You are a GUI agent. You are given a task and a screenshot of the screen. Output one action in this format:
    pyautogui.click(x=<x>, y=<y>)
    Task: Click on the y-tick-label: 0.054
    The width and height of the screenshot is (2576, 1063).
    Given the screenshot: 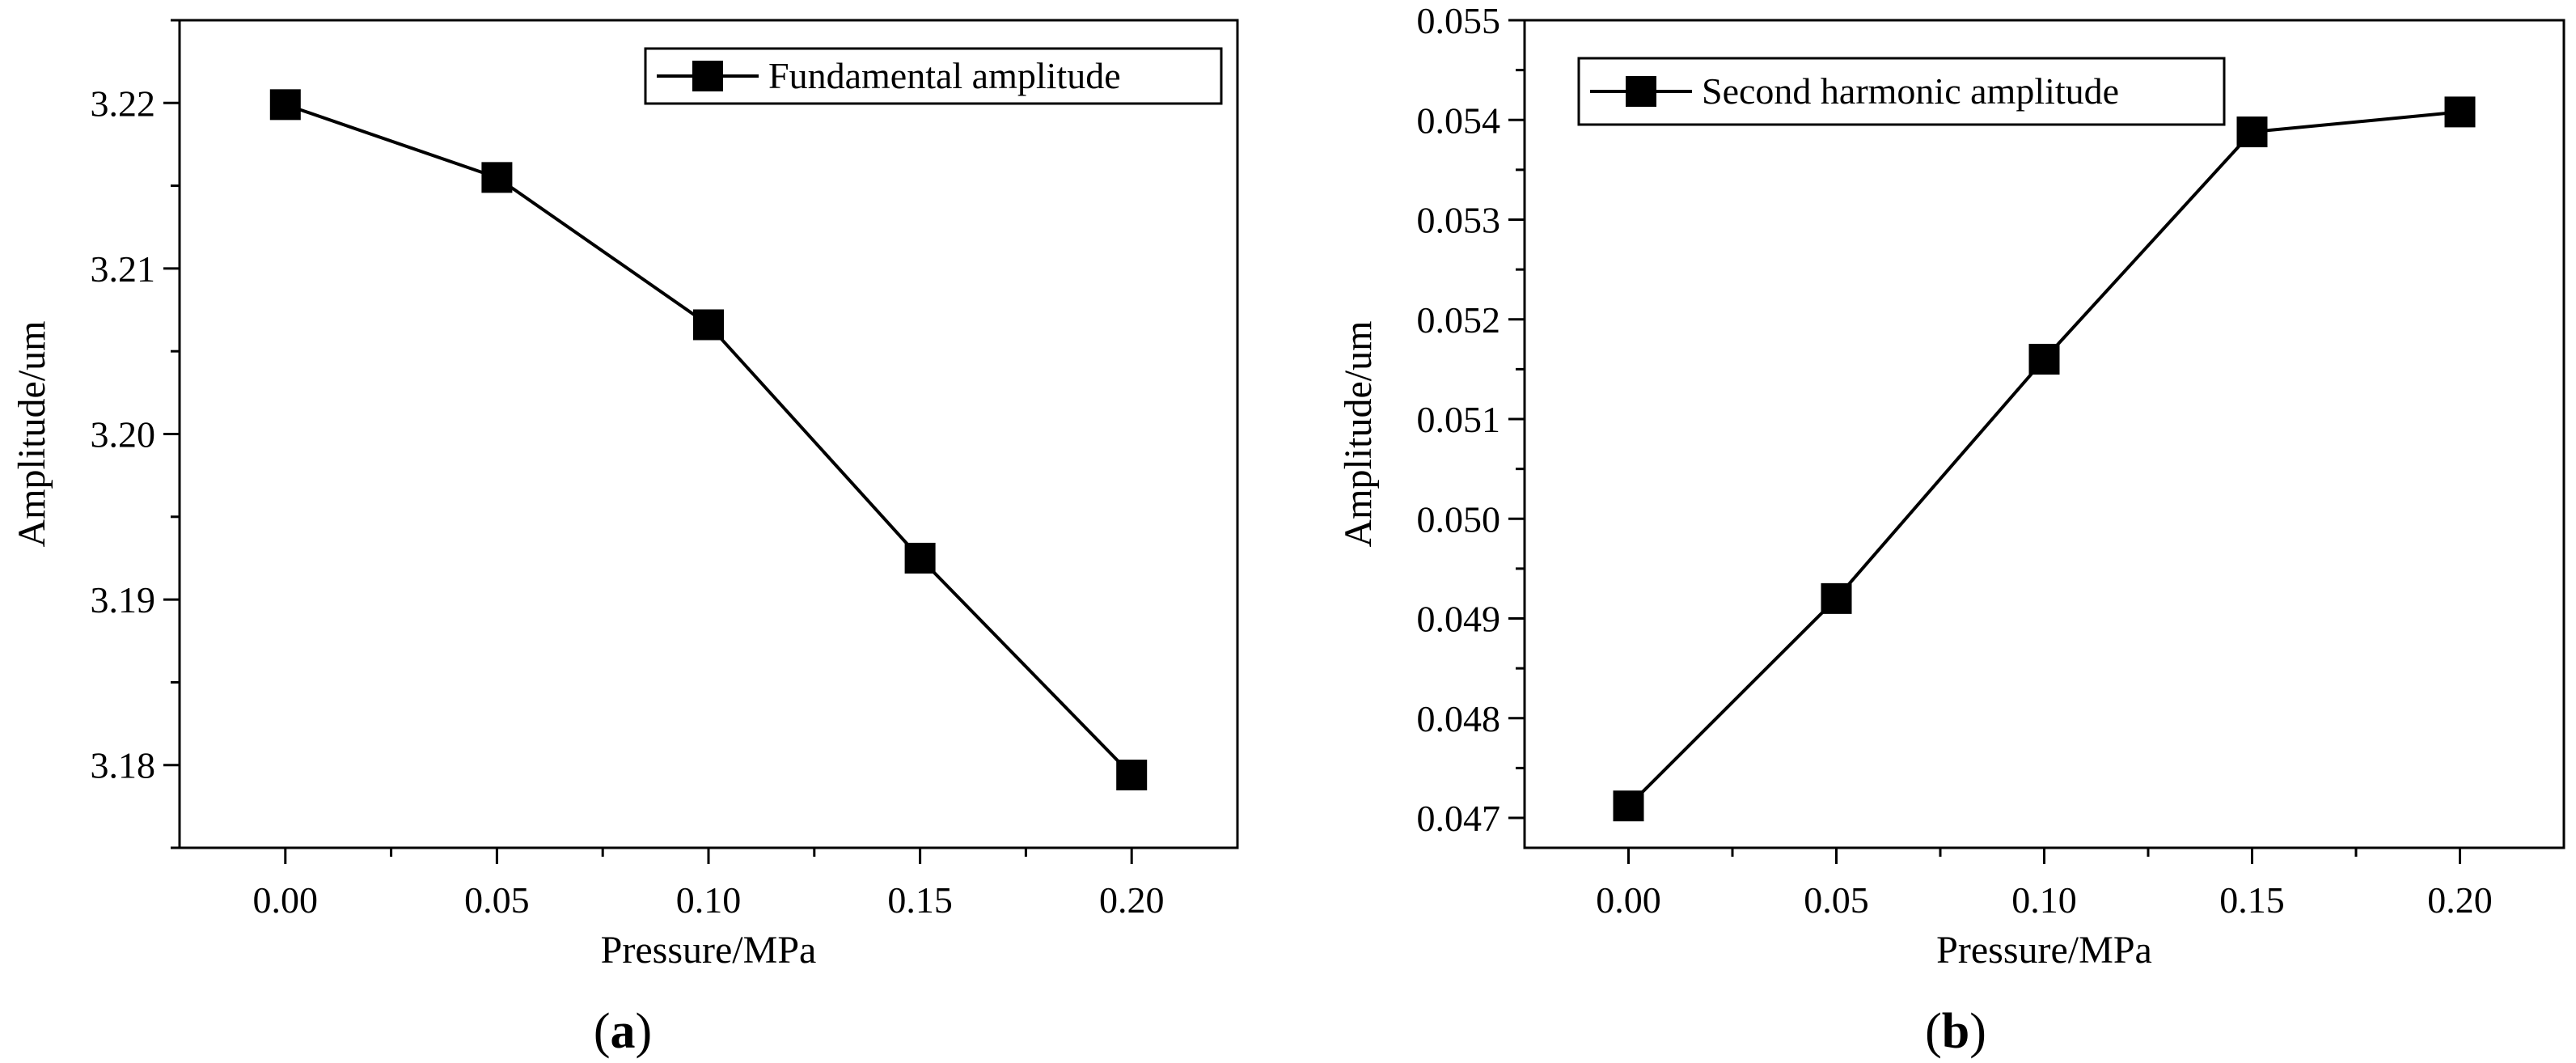 What is the action you would take?
    pyautogui.click(x=1459, y=121)
    